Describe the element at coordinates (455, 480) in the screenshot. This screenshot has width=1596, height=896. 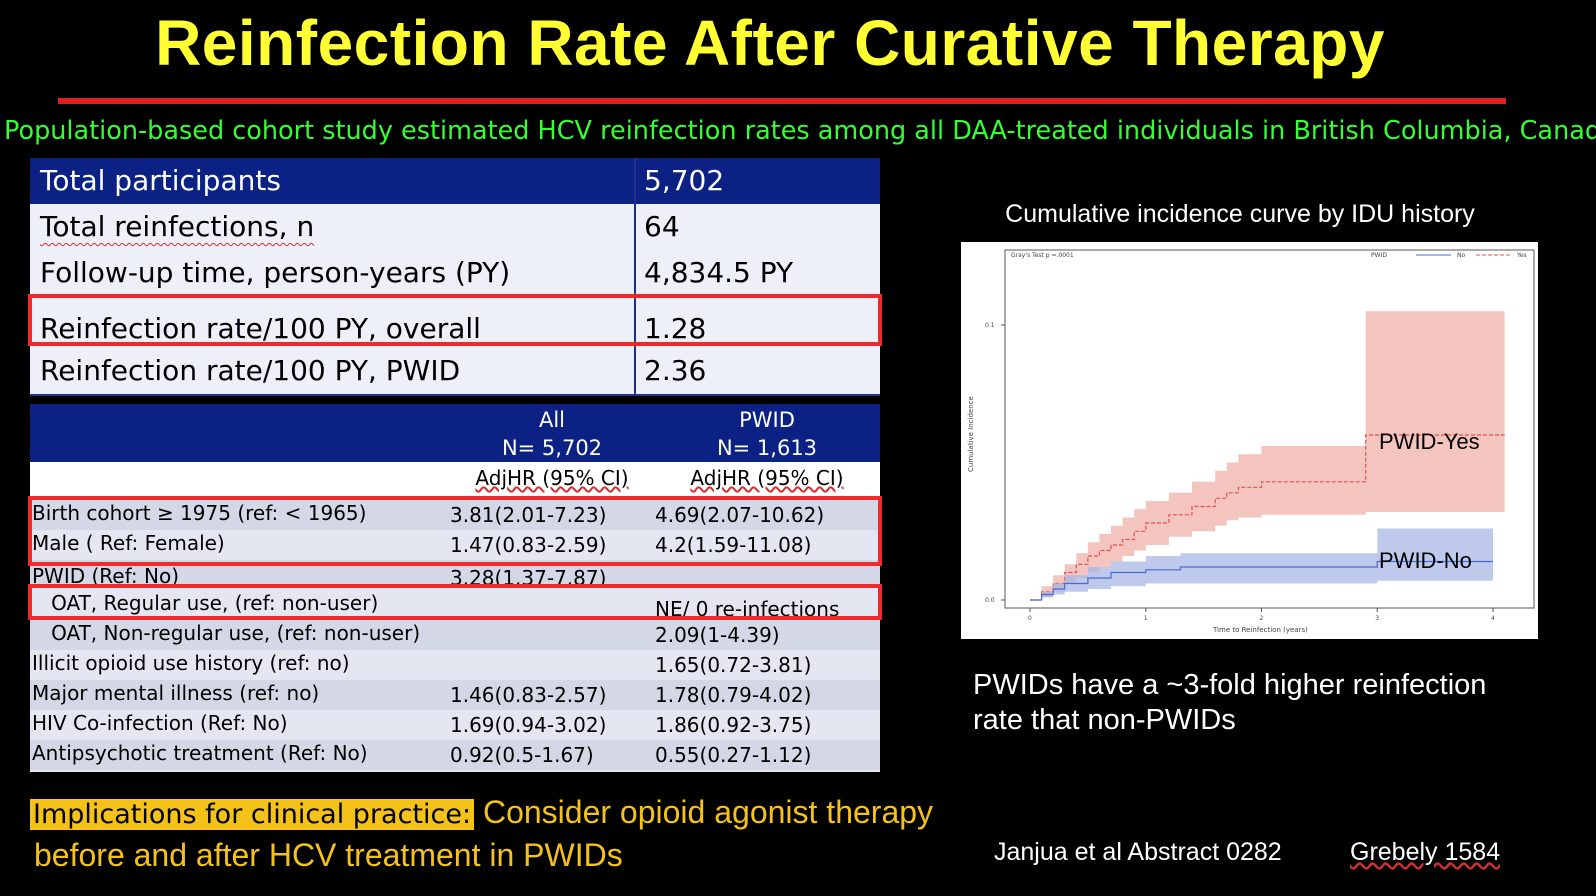
I see `table-subheader` at that location.